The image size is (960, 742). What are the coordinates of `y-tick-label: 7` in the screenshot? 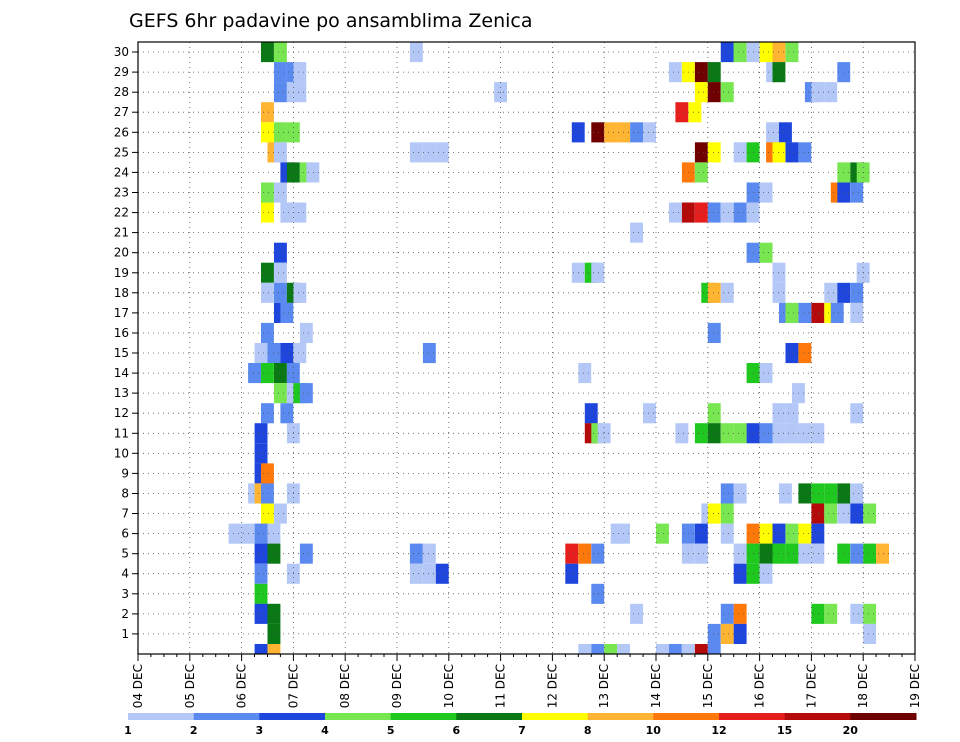 It's located at (125, 514).